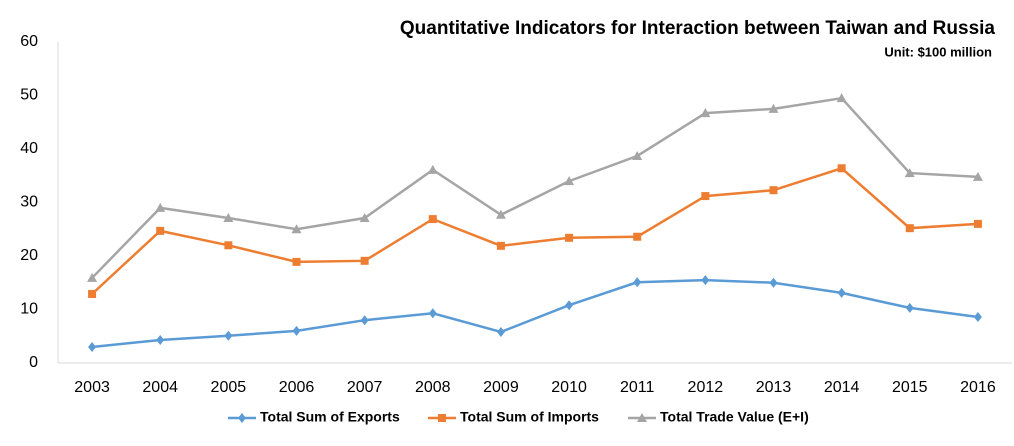  What do you see at coordinates (637, 387) in the screenshot?
I see `x-tick-label: 2011` at bounding box center [637, 387].